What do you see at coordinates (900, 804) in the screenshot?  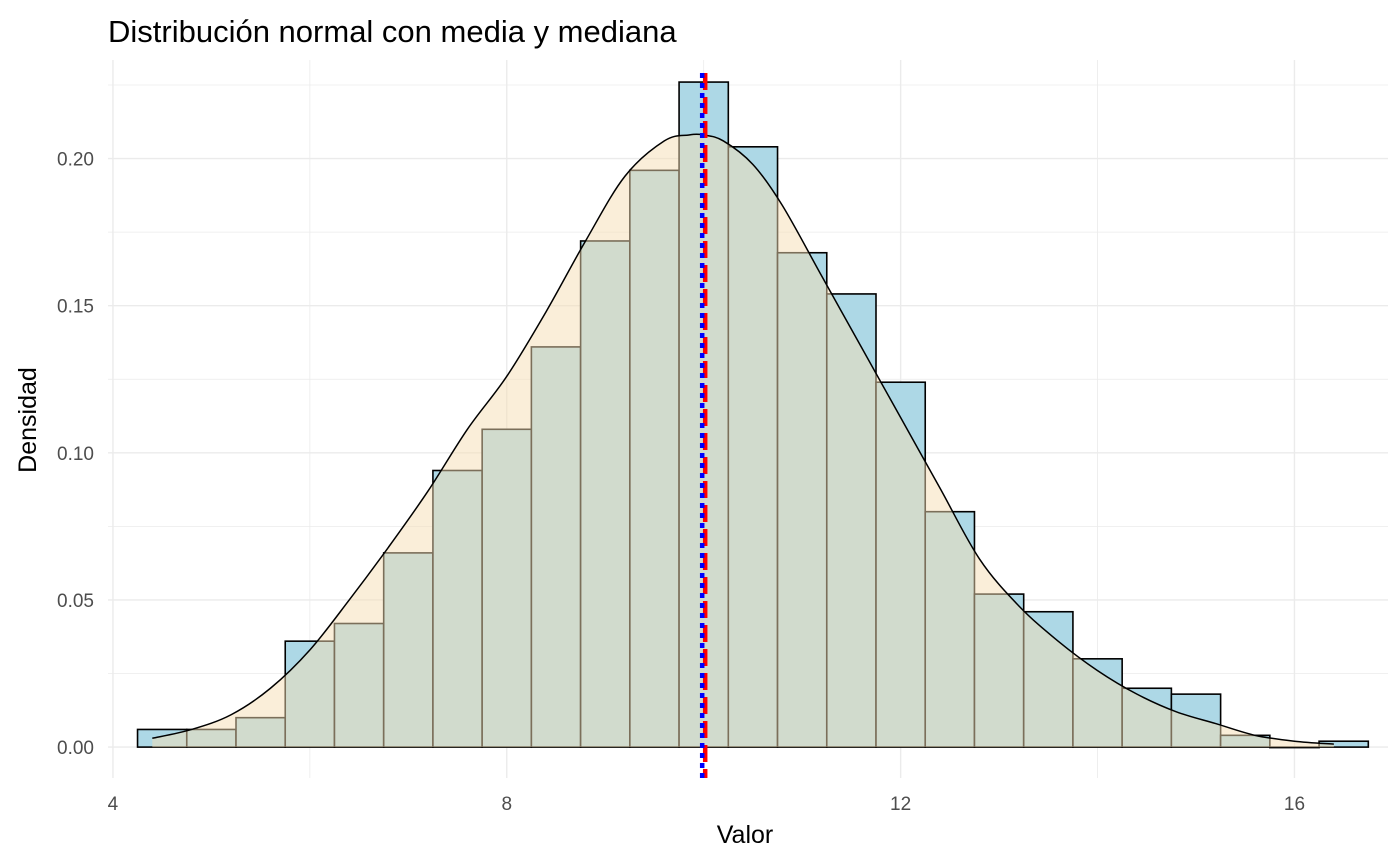 I see `x-tick-label: 12` at bounding box center [900, 804].